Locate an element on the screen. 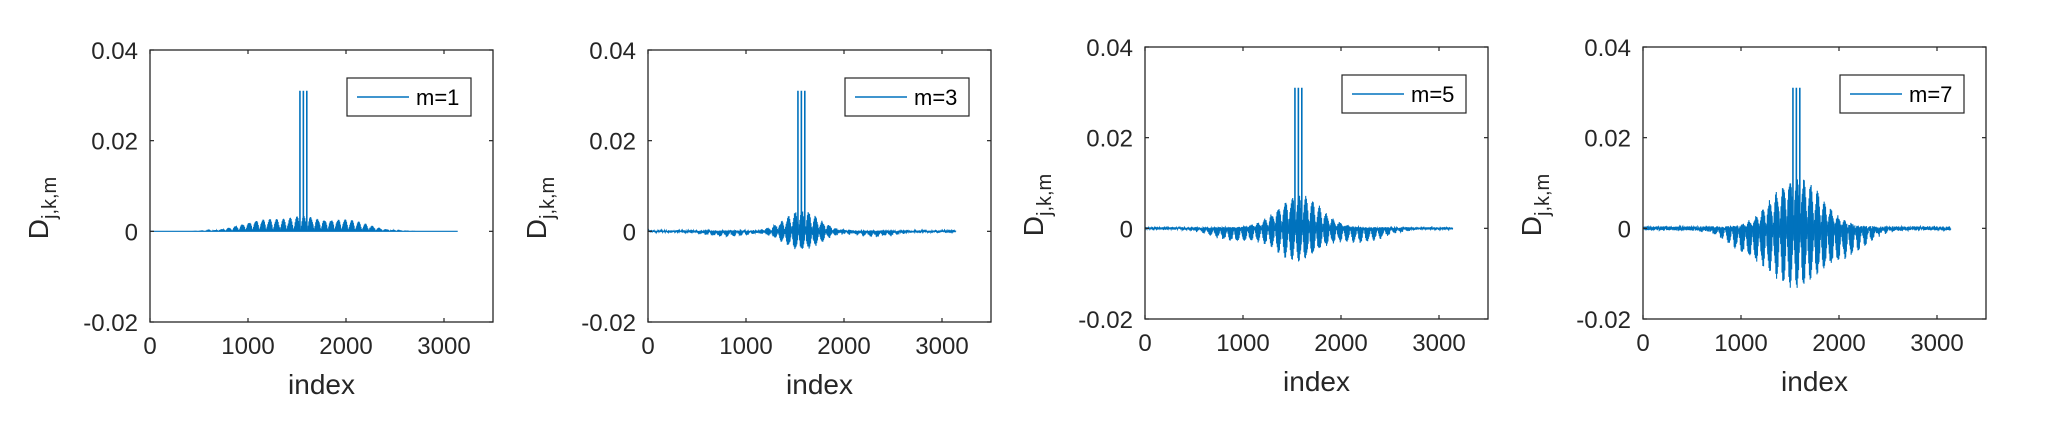  legend-label: m=5 is located at coordinates (1432, 94).